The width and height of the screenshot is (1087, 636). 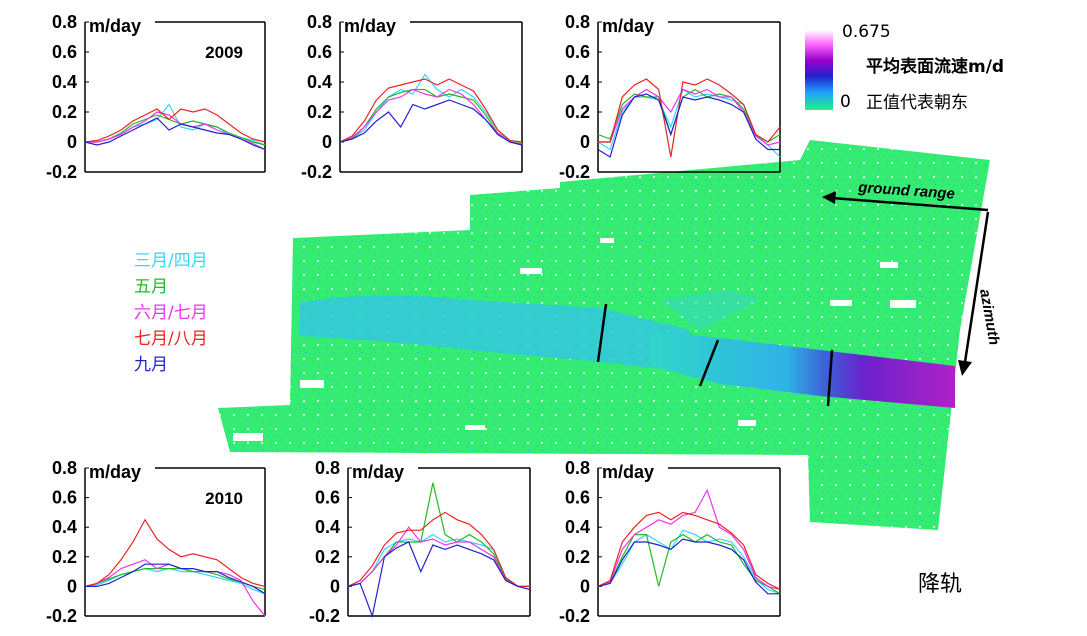 I want to click on year-label: 2010, so click(x=224, y=498).